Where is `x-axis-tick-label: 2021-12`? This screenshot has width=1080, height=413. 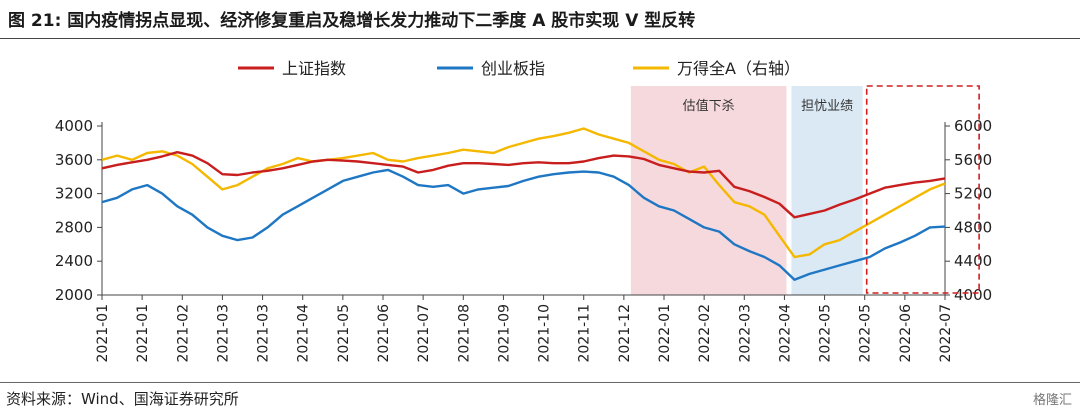 x-axis-tick-label: 2021-12 is located at coordinates (625, 333).